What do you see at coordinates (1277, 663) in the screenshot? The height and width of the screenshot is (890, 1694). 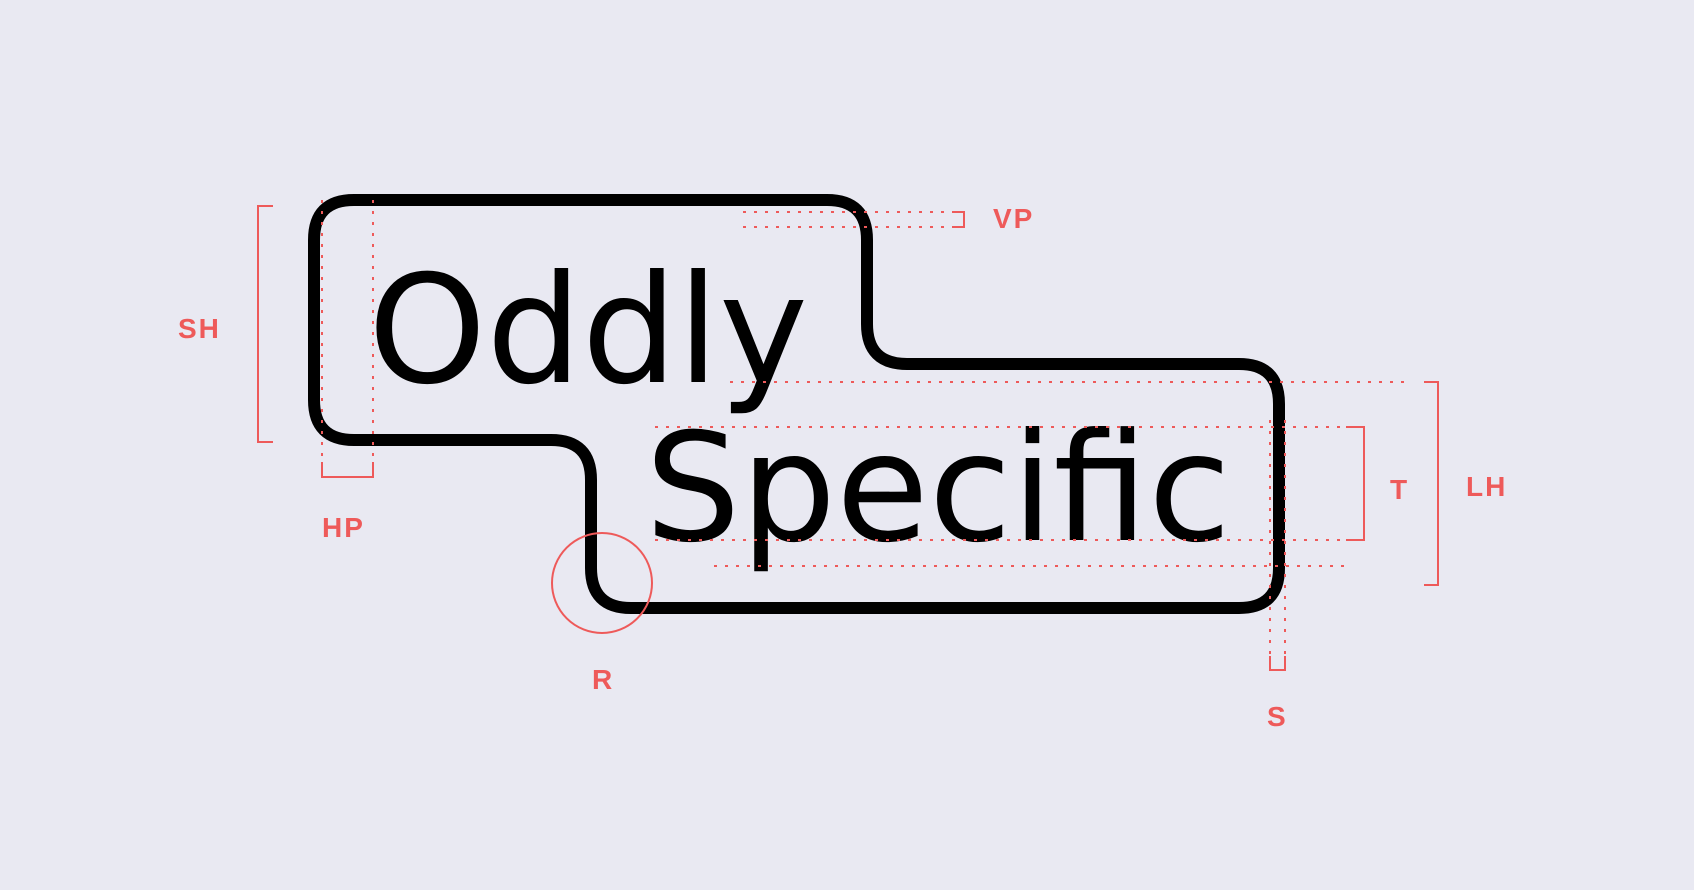 I see `s-bracket` at bounding box center [1277, 663].